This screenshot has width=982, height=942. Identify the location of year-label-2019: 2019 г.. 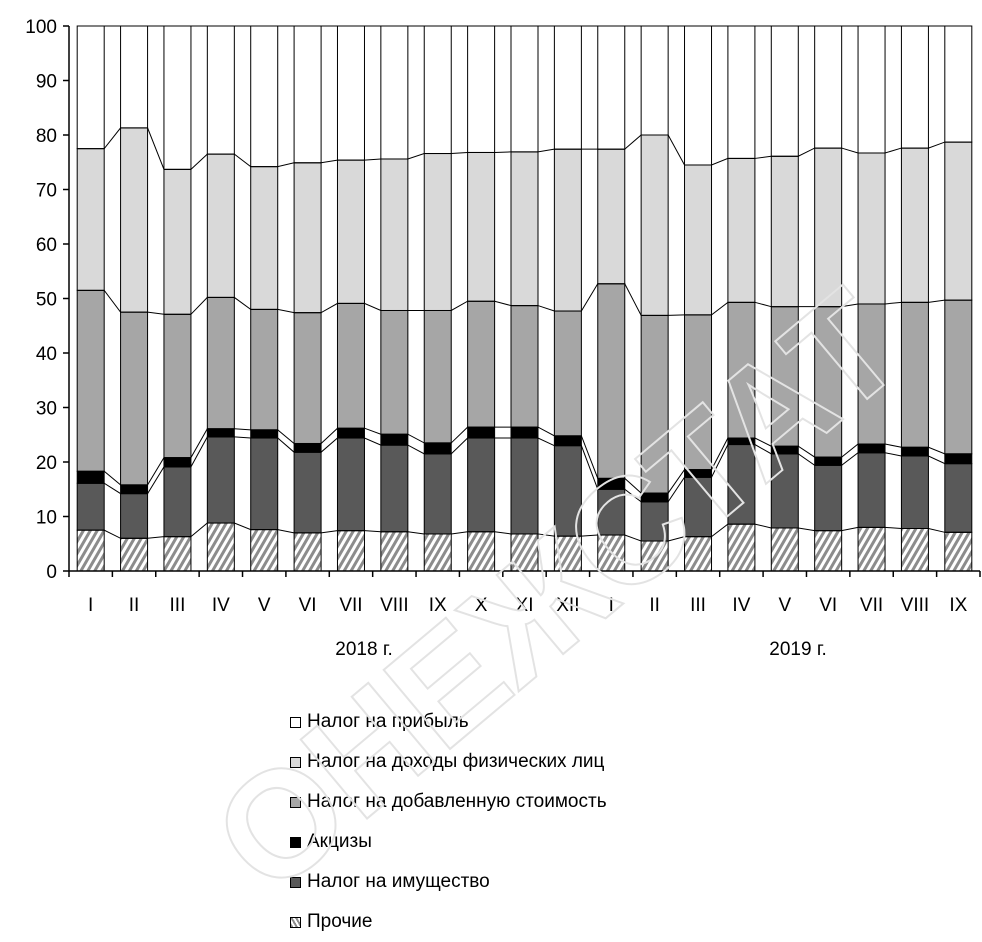
(797, 649).